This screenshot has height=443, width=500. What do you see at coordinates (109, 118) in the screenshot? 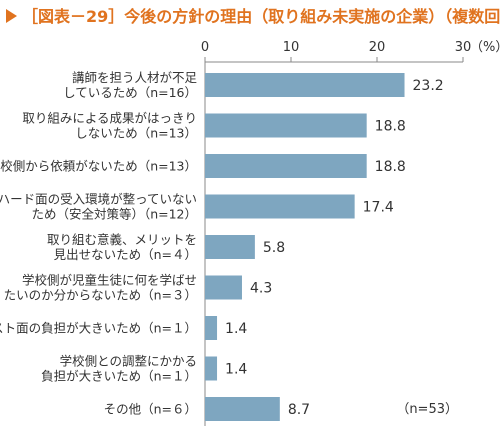
I see `category-label-line: 取り組みによる成果がはっきり` at bounding box center [109, 118].